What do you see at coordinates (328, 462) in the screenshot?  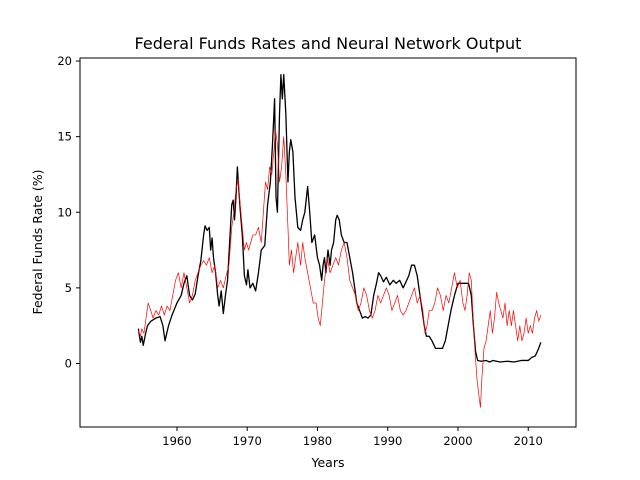 I see `x-axis-label: Years` at bounding box center [328, 462].